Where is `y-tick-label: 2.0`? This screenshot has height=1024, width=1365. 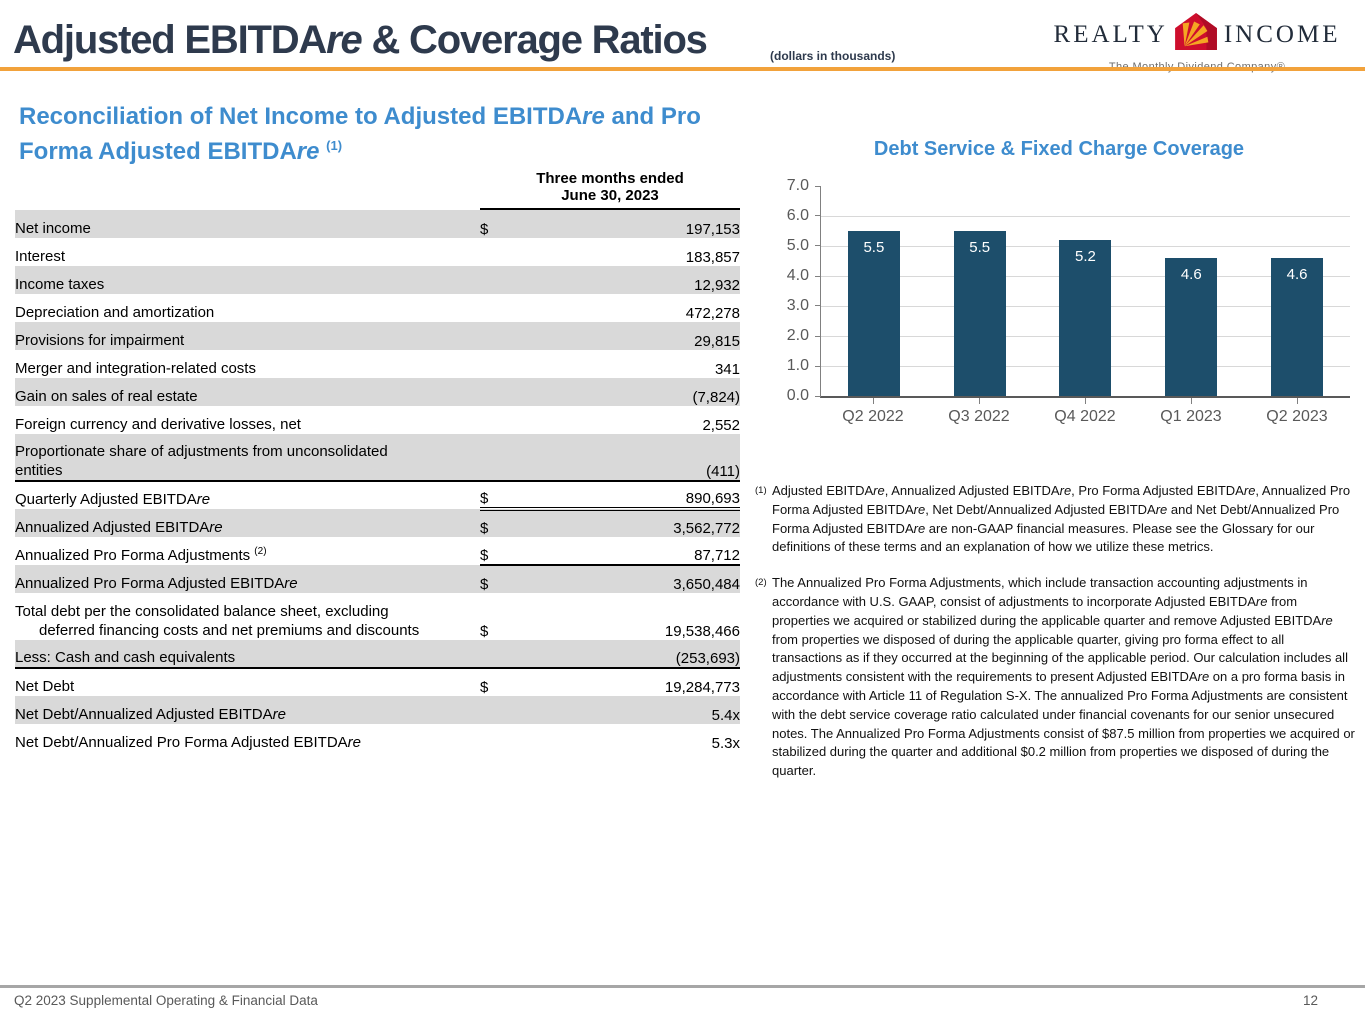
y-tick-label: 2.0 is located at coordinates (797, 335).